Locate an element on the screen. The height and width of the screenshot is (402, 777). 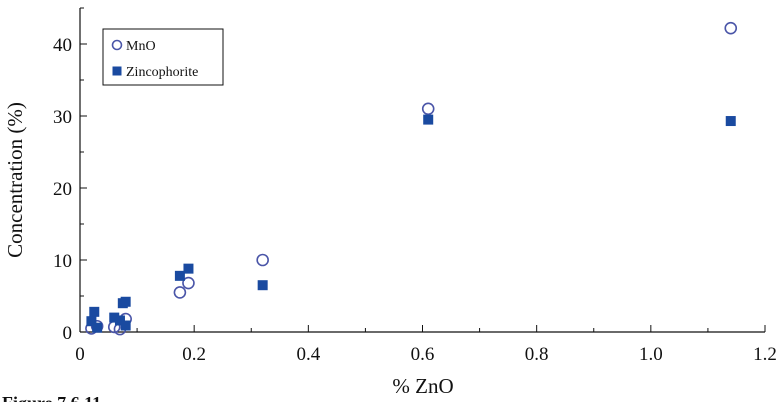
x-tick-label: 0.4 is located at coordinates (308, 354).